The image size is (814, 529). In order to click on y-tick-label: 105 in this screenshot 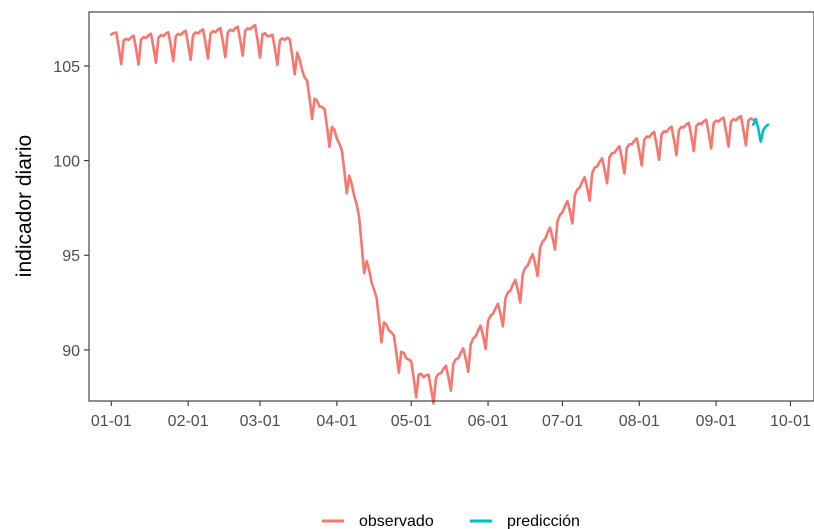, I will do `click(66, 67)`.